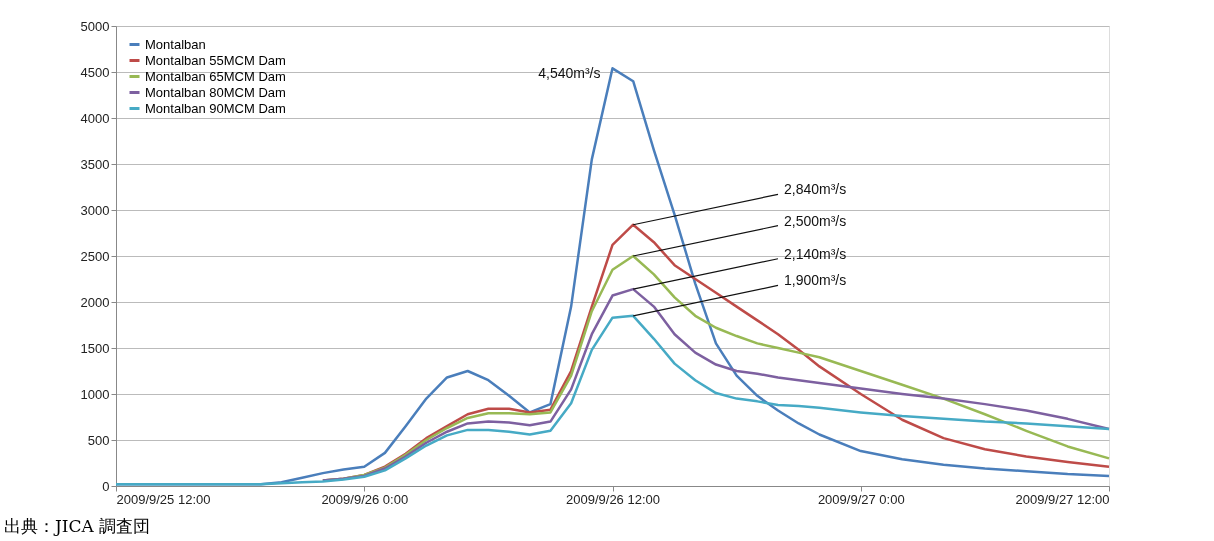 The width and height of the screenshot is (1214, 541). I want to click on y-tick-label: 1000, so click(95, 394).